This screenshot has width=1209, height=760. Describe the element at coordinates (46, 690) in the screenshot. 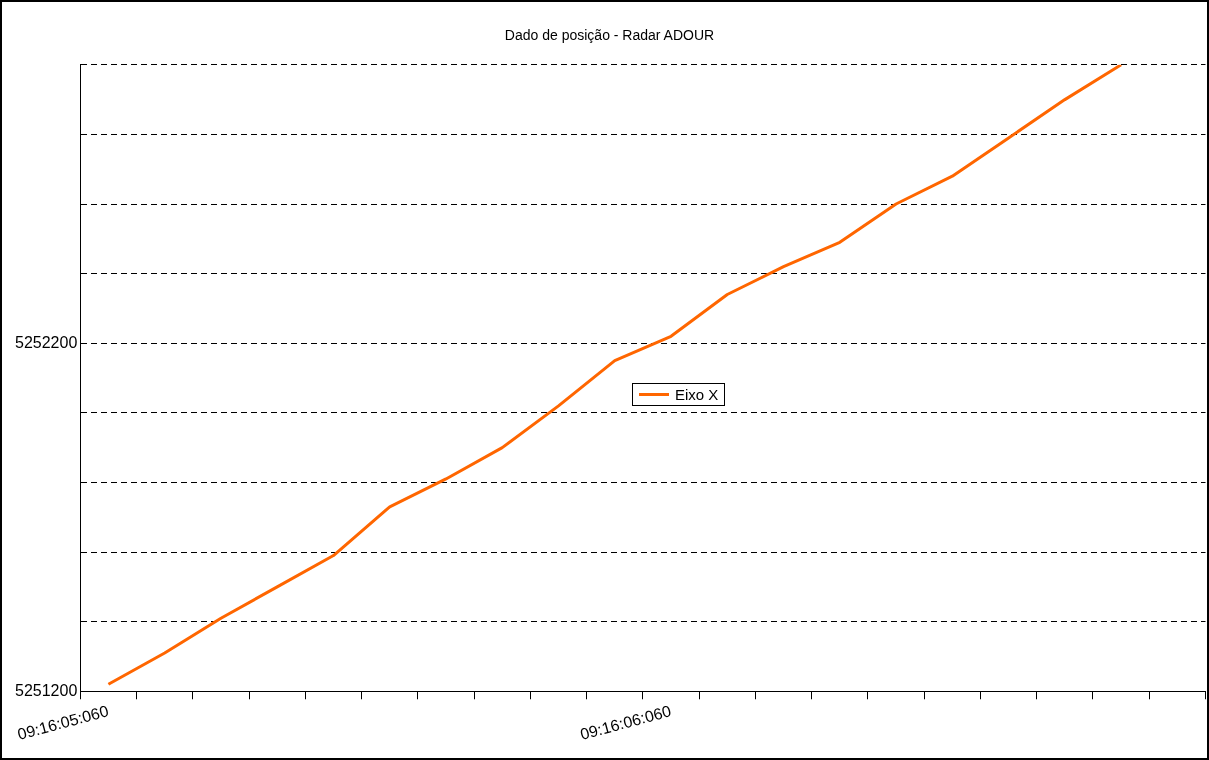

I see `y-tick-label: 5251200` at that location.